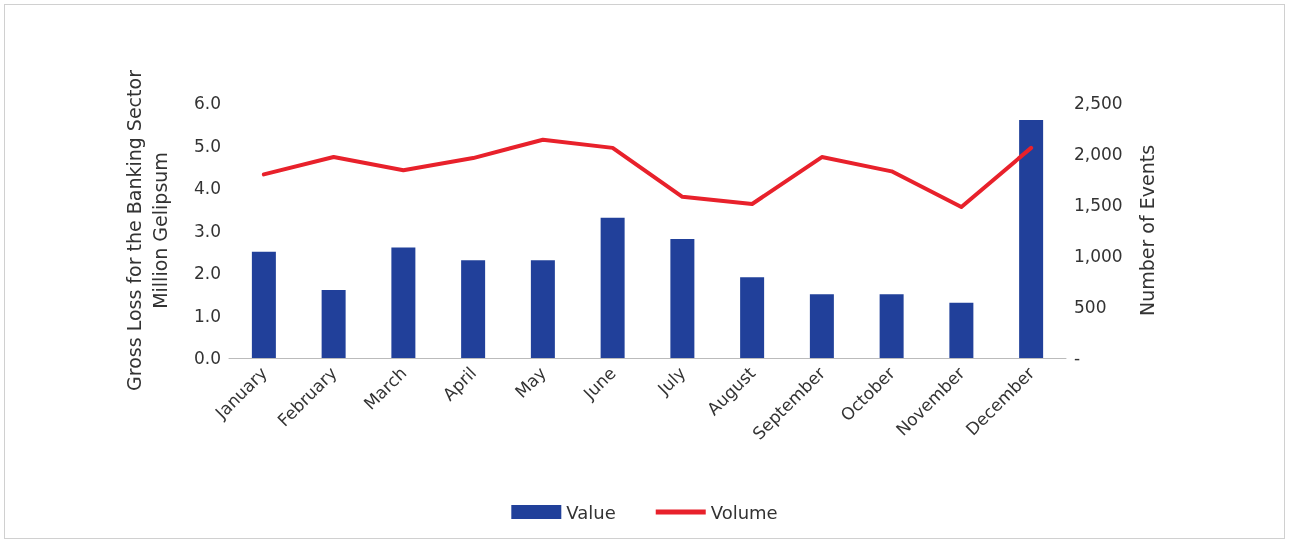 Image resolution: width=1289 pixels, height=543 pixels. What do you see at coordinates (1098, 256) in the screenshot?
I see `y2-tick-label: 1,000` at bounding box center [1098, 256].